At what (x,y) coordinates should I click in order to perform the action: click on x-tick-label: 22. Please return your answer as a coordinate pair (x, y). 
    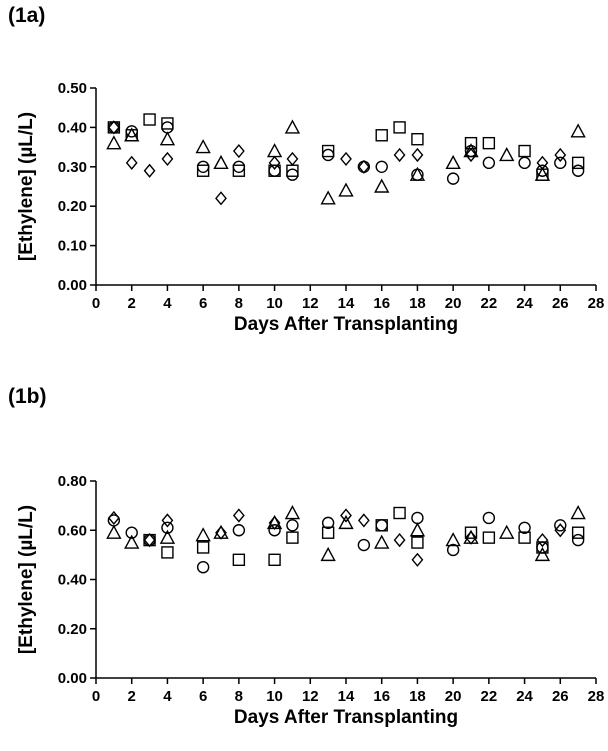
    Looking at the image, I should click on (489, 696).